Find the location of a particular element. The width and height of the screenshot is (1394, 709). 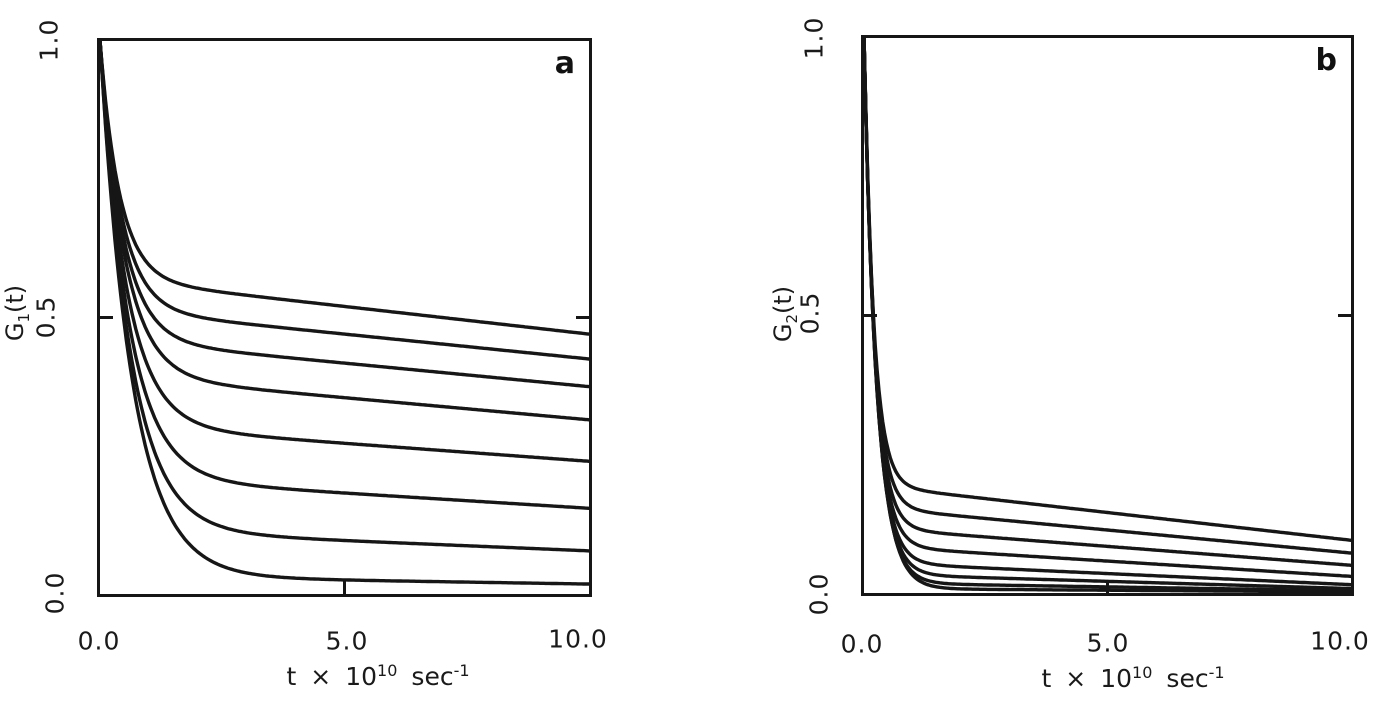

panel-b-ylabel-base: G is located at coordinates (783, 333).